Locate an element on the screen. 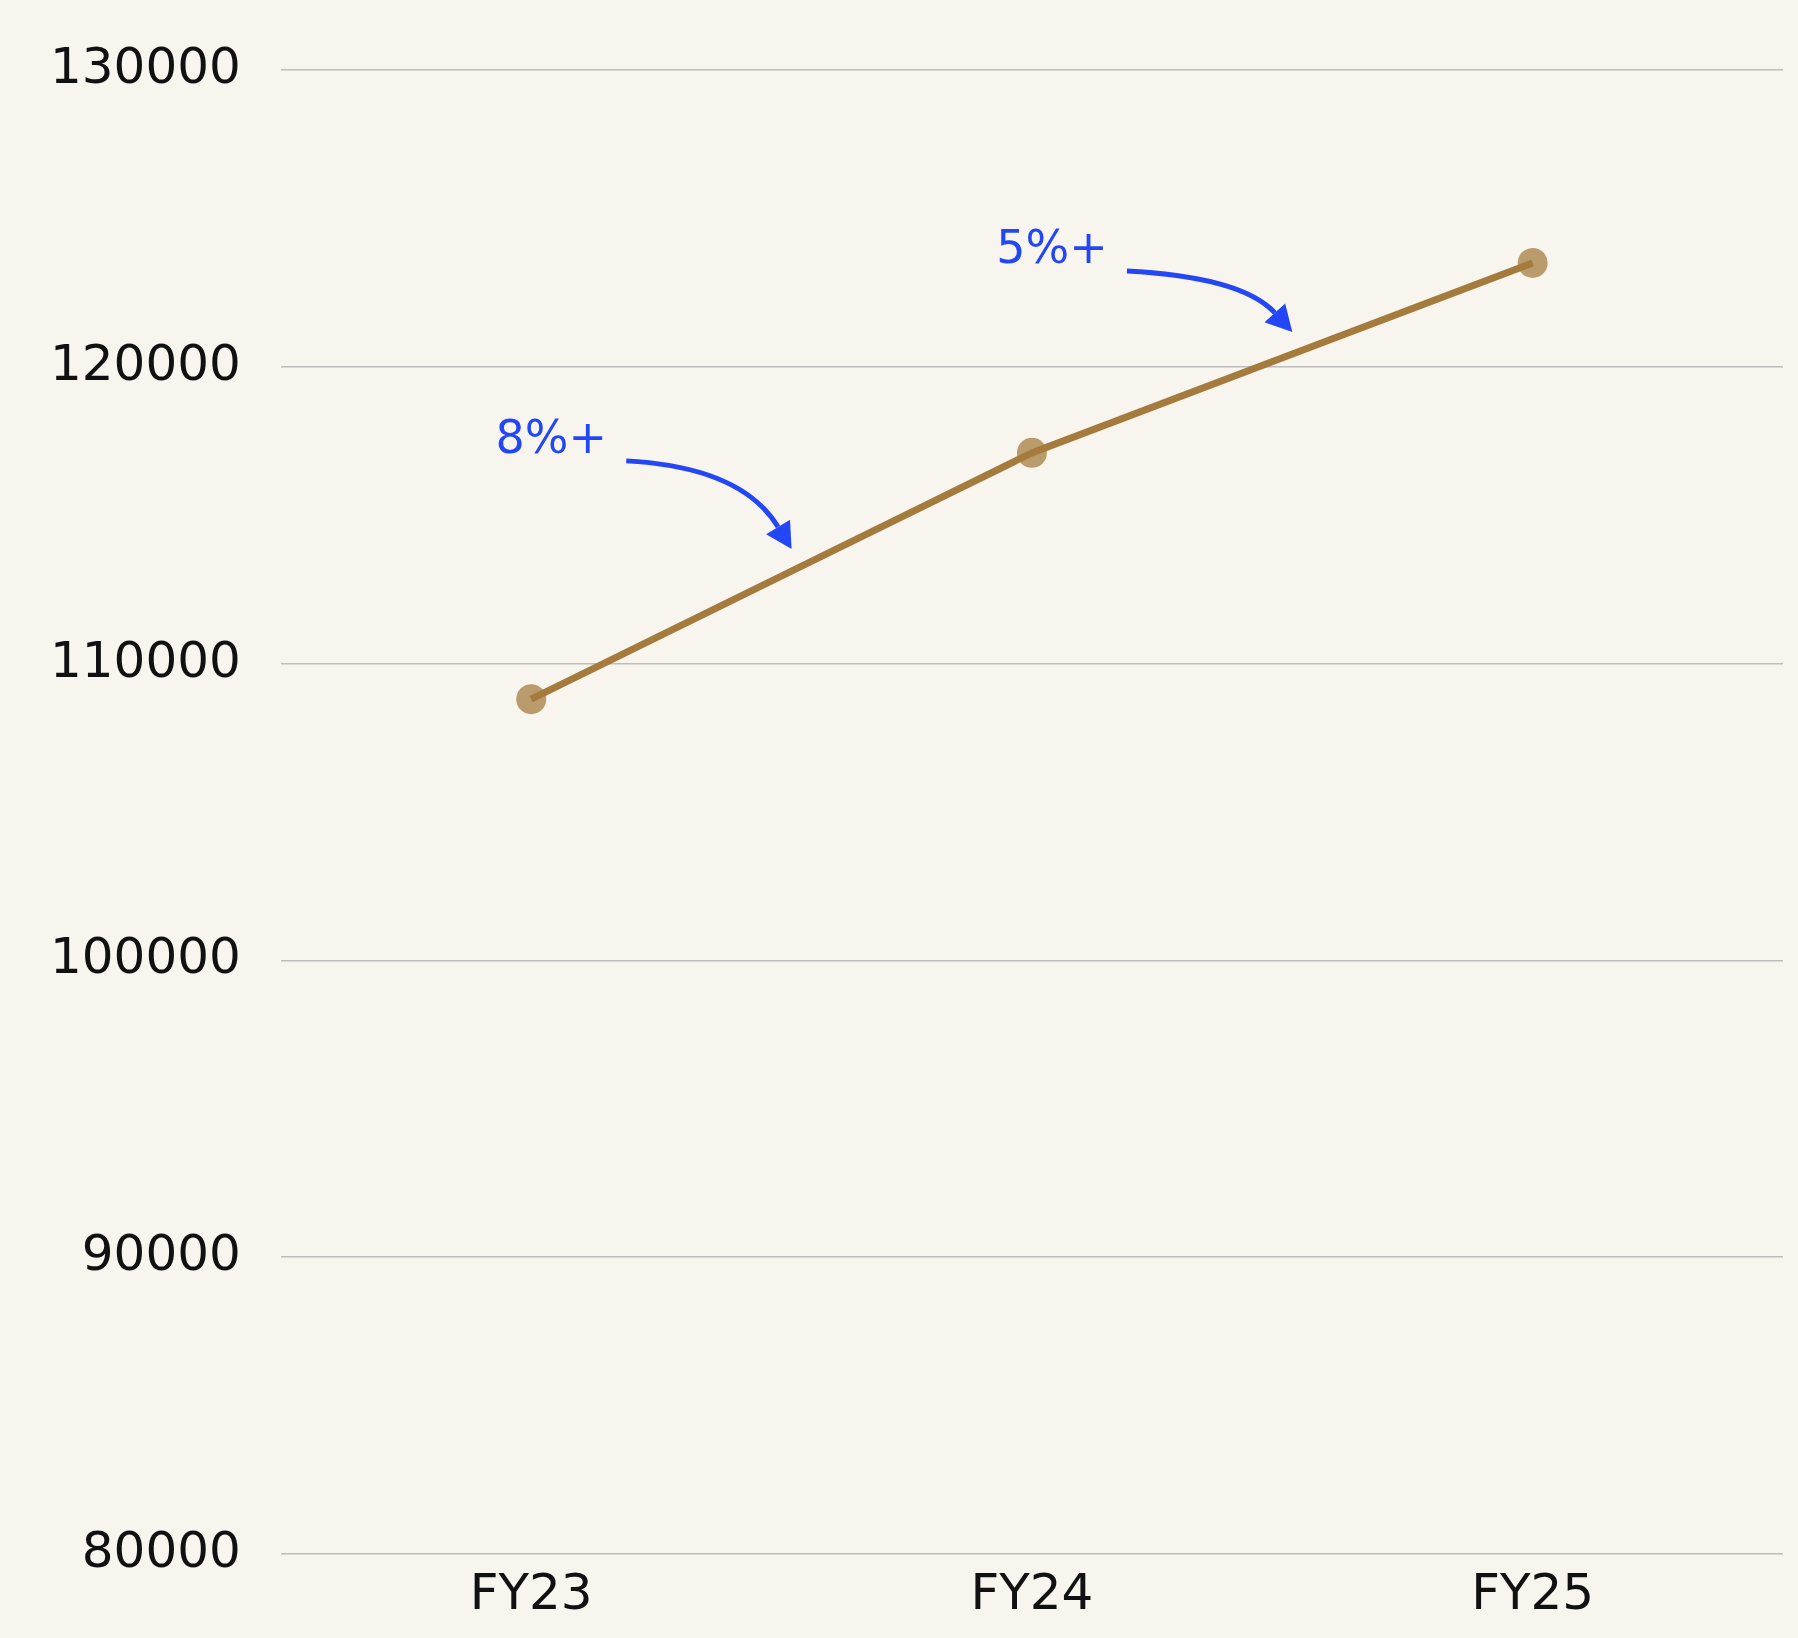 The image size is (1798, 1638). x-tick-label: FY24 is located at coordinates (1032, 1591).